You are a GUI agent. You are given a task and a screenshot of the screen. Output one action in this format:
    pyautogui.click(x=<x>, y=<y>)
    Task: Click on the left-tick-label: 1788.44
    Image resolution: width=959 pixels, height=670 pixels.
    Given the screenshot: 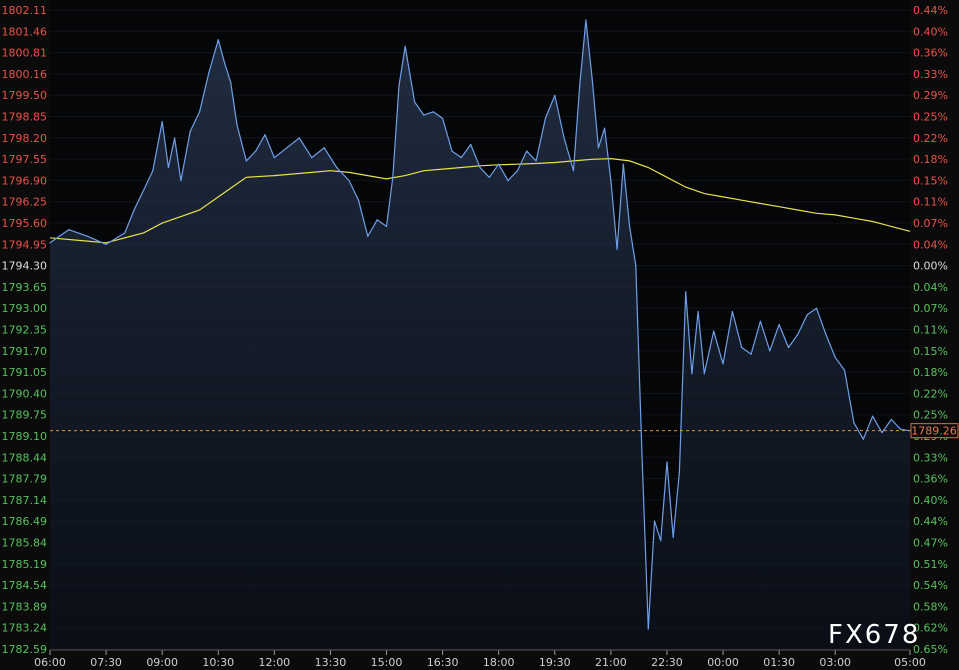 What is the action you would take?
    pyautogui.click(x=25, y=457)
    